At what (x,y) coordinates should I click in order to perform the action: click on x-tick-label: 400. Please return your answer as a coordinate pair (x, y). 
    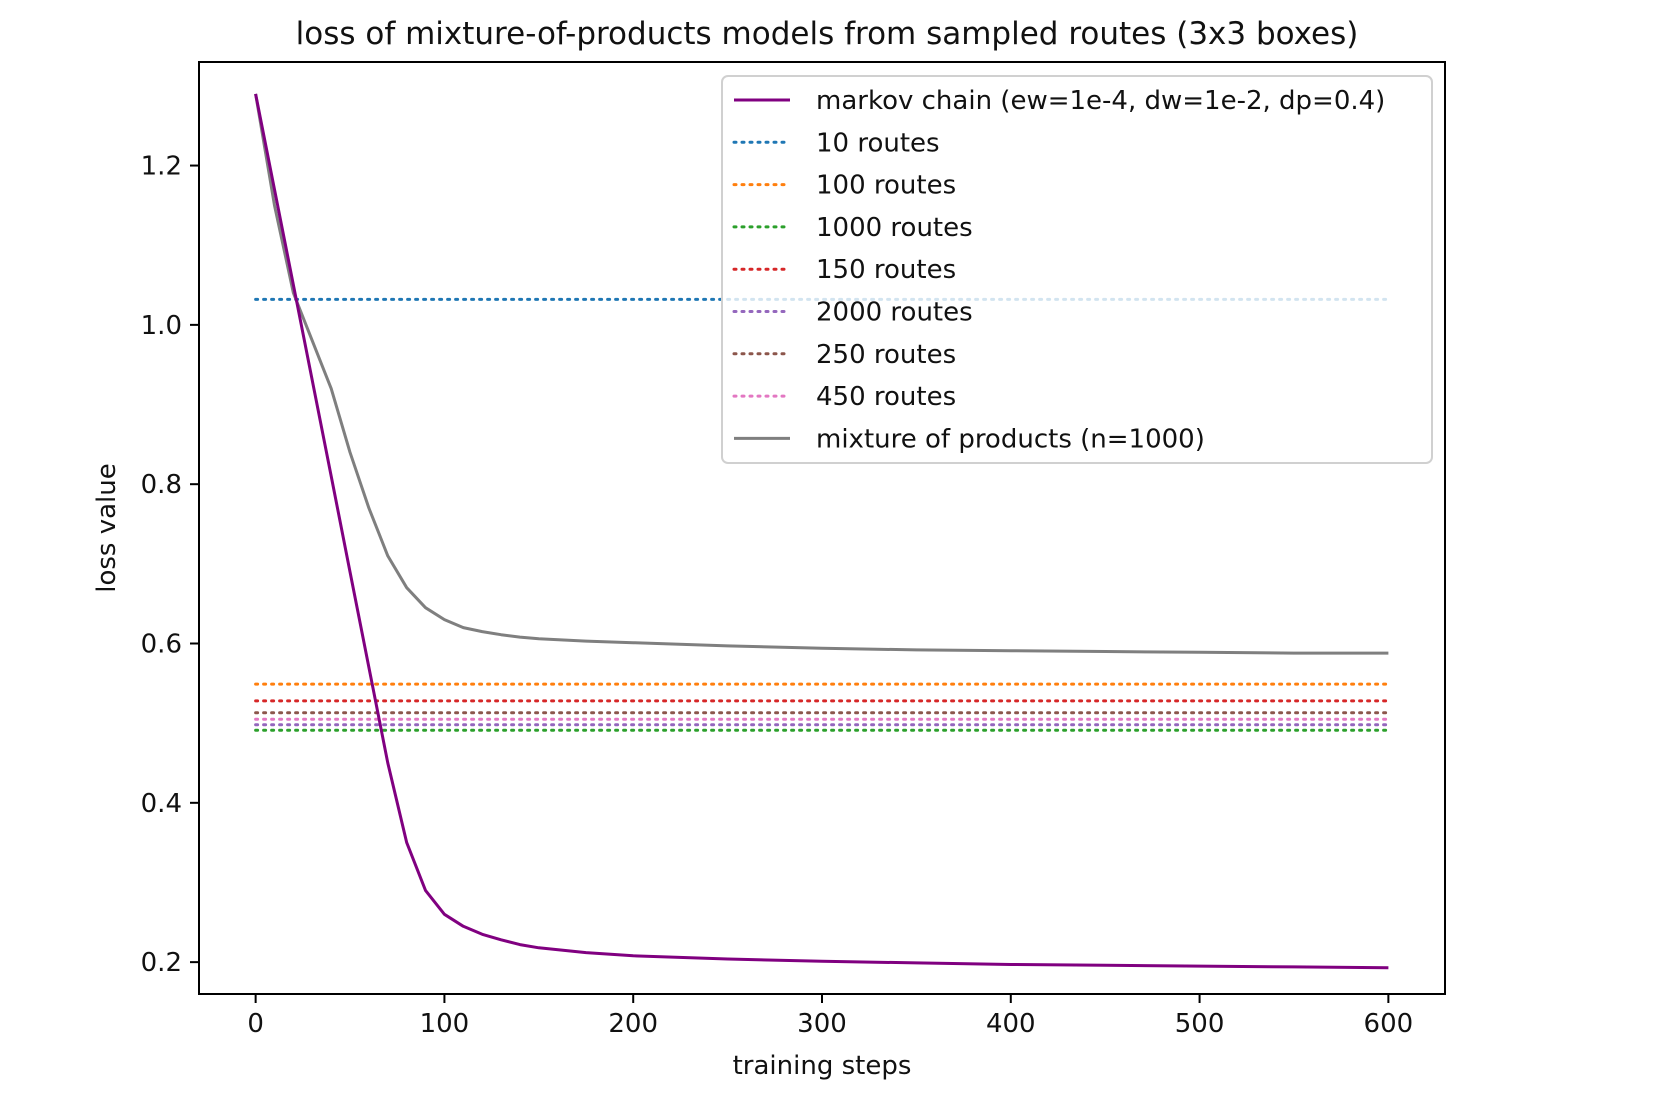
    Looking at the image, I should click on (1011, 1024).